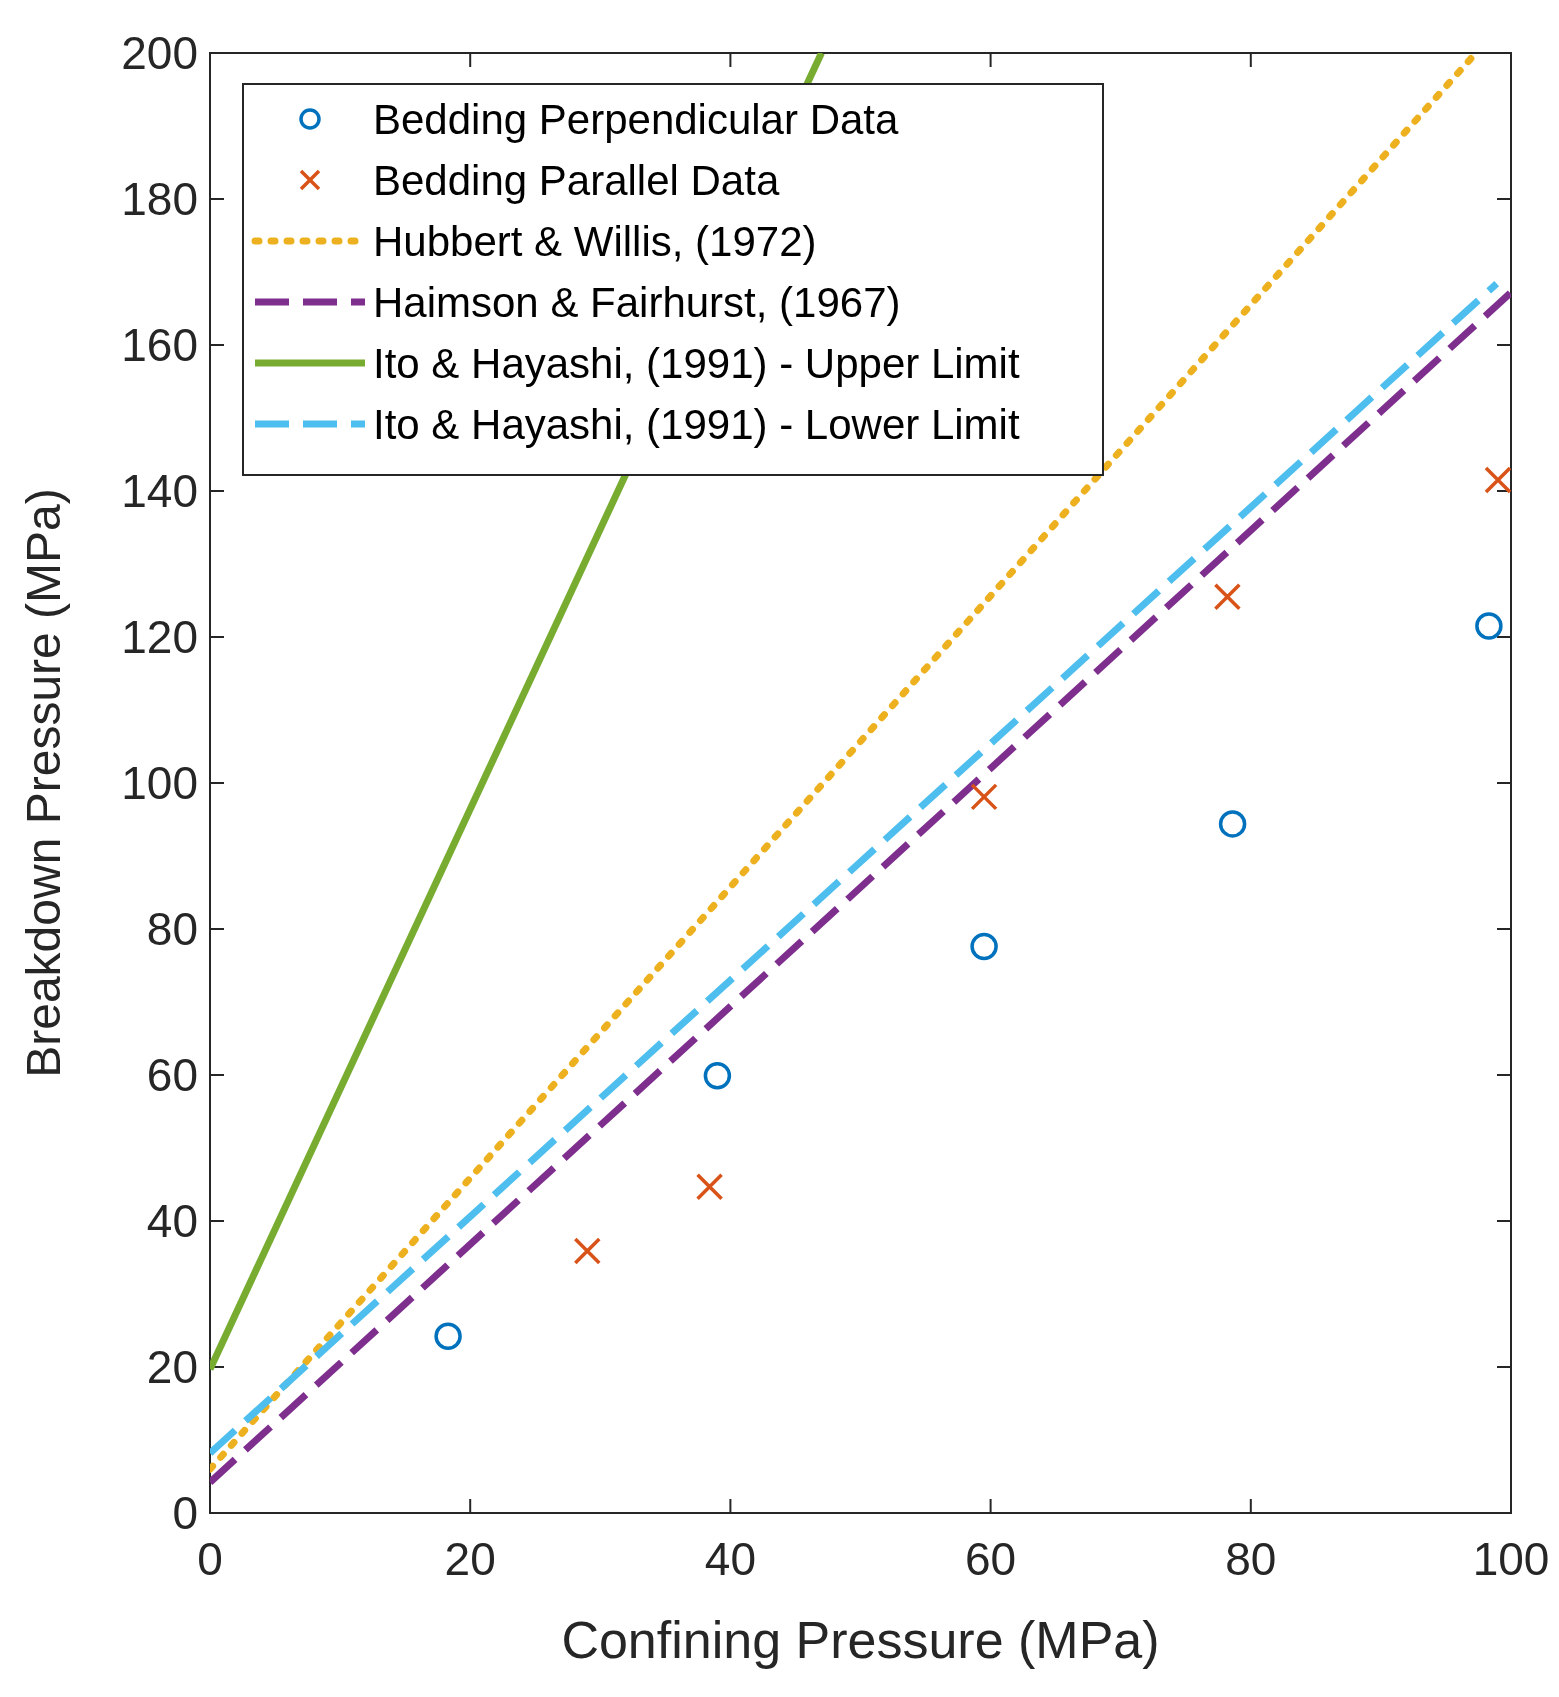 Image resolution: width=1559 pixels, height=1697 pixels. I want to click on legend-label: Bedding Parallel Data, so click(576, 180).